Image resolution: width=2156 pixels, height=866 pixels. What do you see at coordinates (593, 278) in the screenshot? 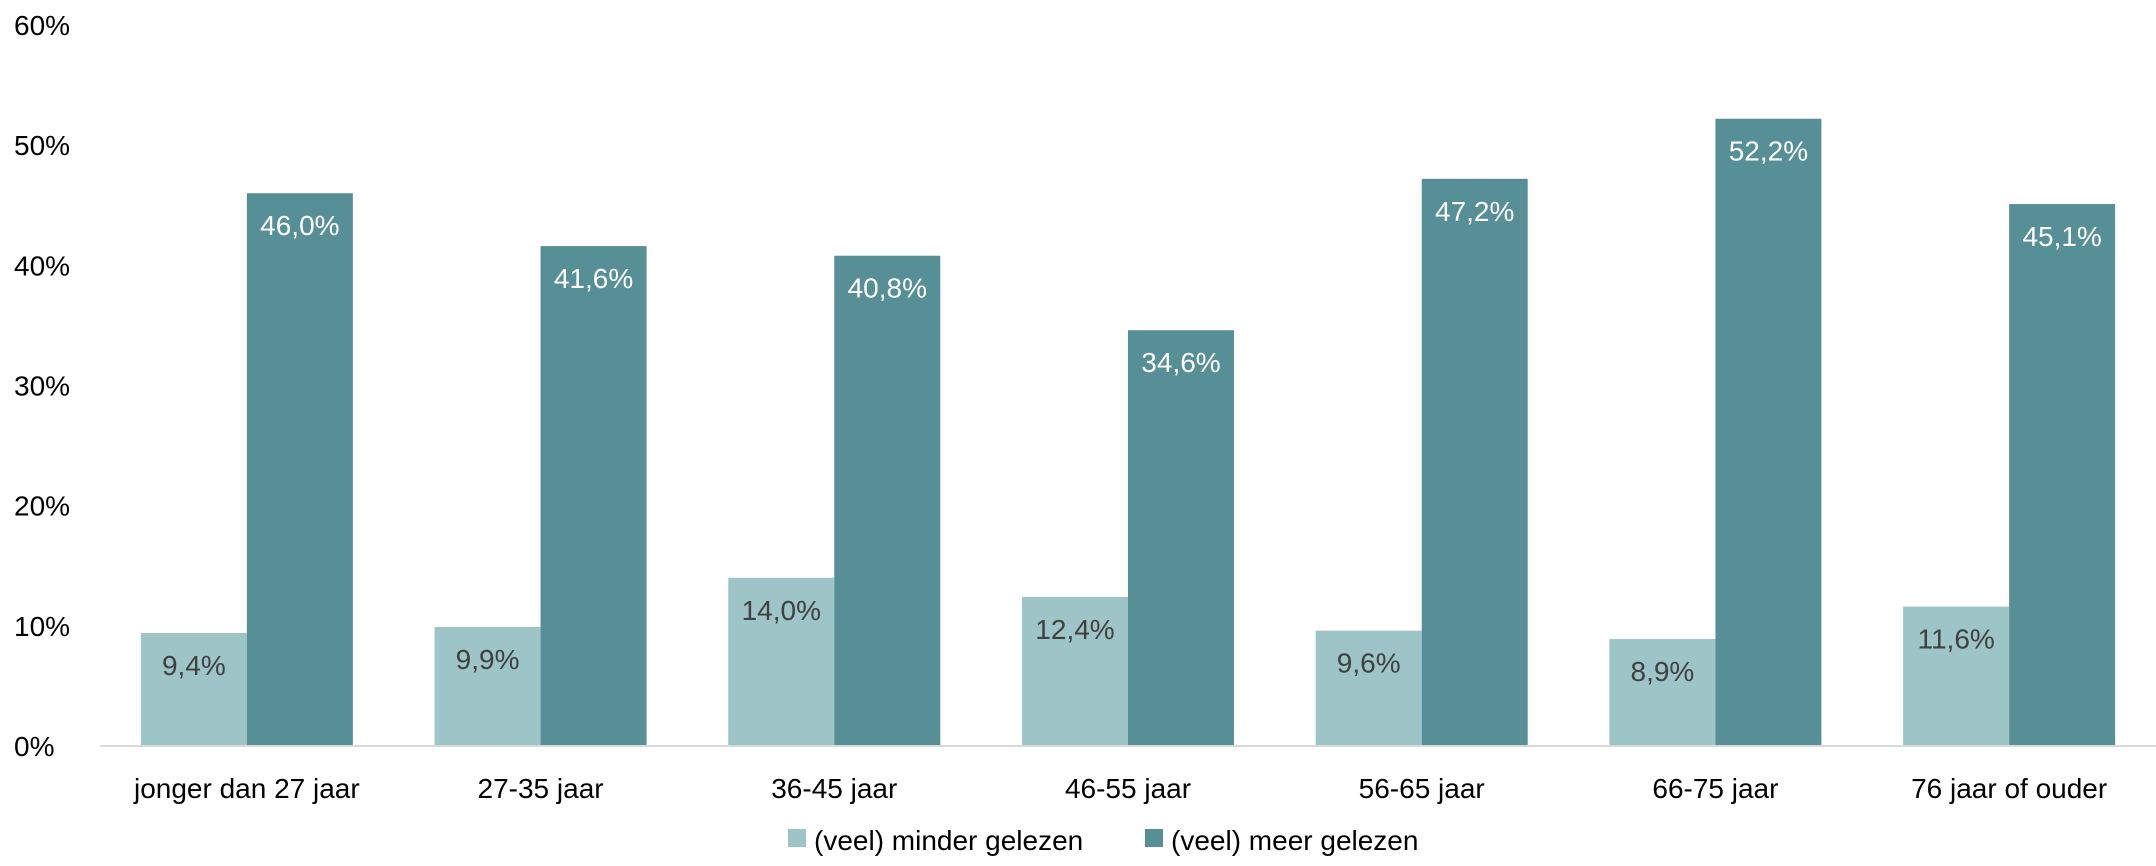
I see `data-label: 41,6%` at bounding box center [593, 278].